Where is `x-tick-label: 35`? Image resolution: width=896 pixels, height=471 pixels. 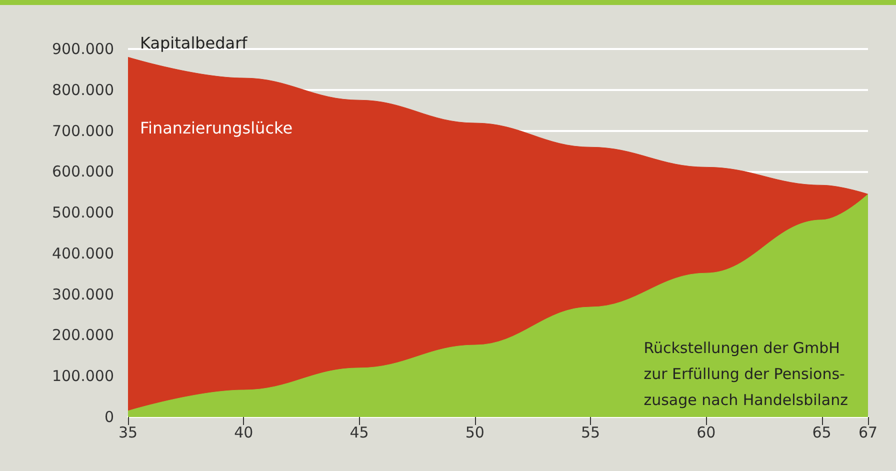
x-tick-label: 35 is located at coordinates (128, 433).